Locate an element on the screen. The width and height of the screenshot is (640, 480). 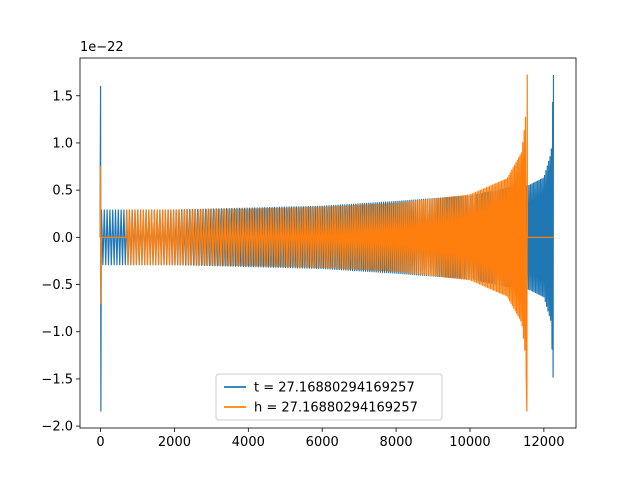
y-tick-label: 0.5 is located at coordinates (62, 191).